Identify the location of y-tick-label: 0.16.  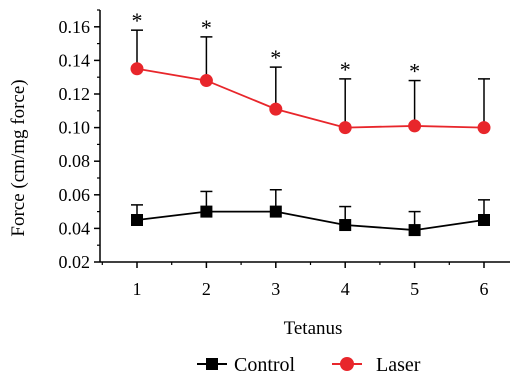
(75, 27).